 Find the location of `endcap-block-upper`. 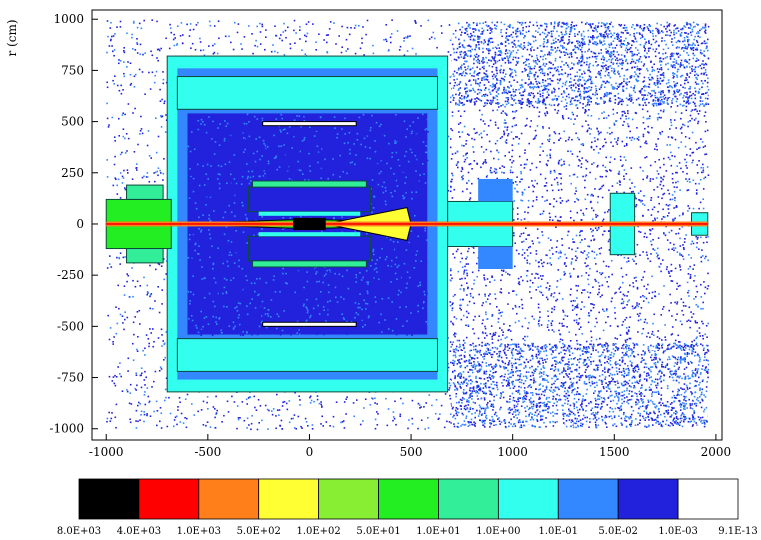

endcap-block-upper is located at coordinates (138, 211).